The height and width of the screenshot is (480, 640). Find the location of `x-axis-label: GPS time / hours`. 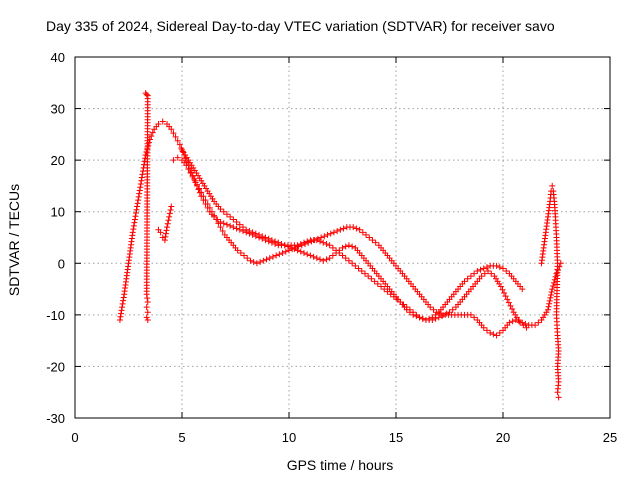

x-axis-label: GPS time / hours is located at coordinates (340, 465).